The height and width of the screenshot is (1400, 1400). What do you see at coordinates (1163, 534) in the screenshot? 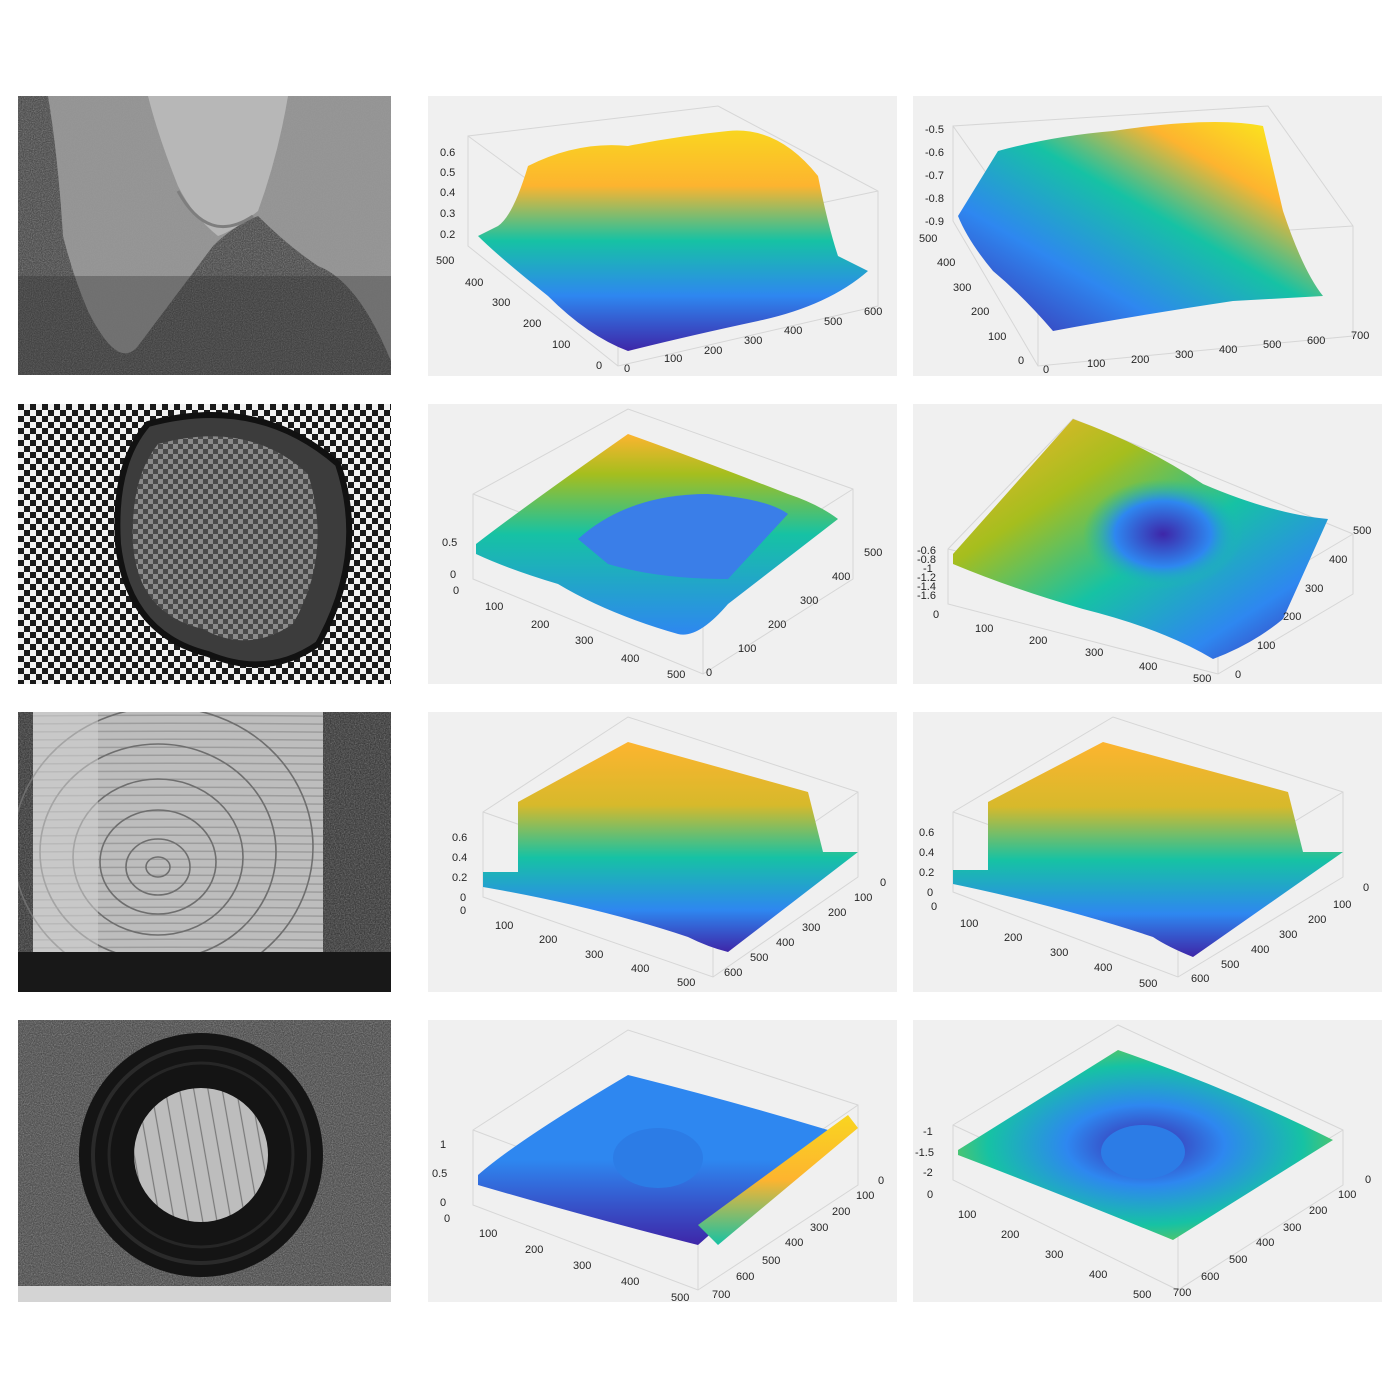
I see `surface-r2c3-dip` at bounding box center [1163, 534].